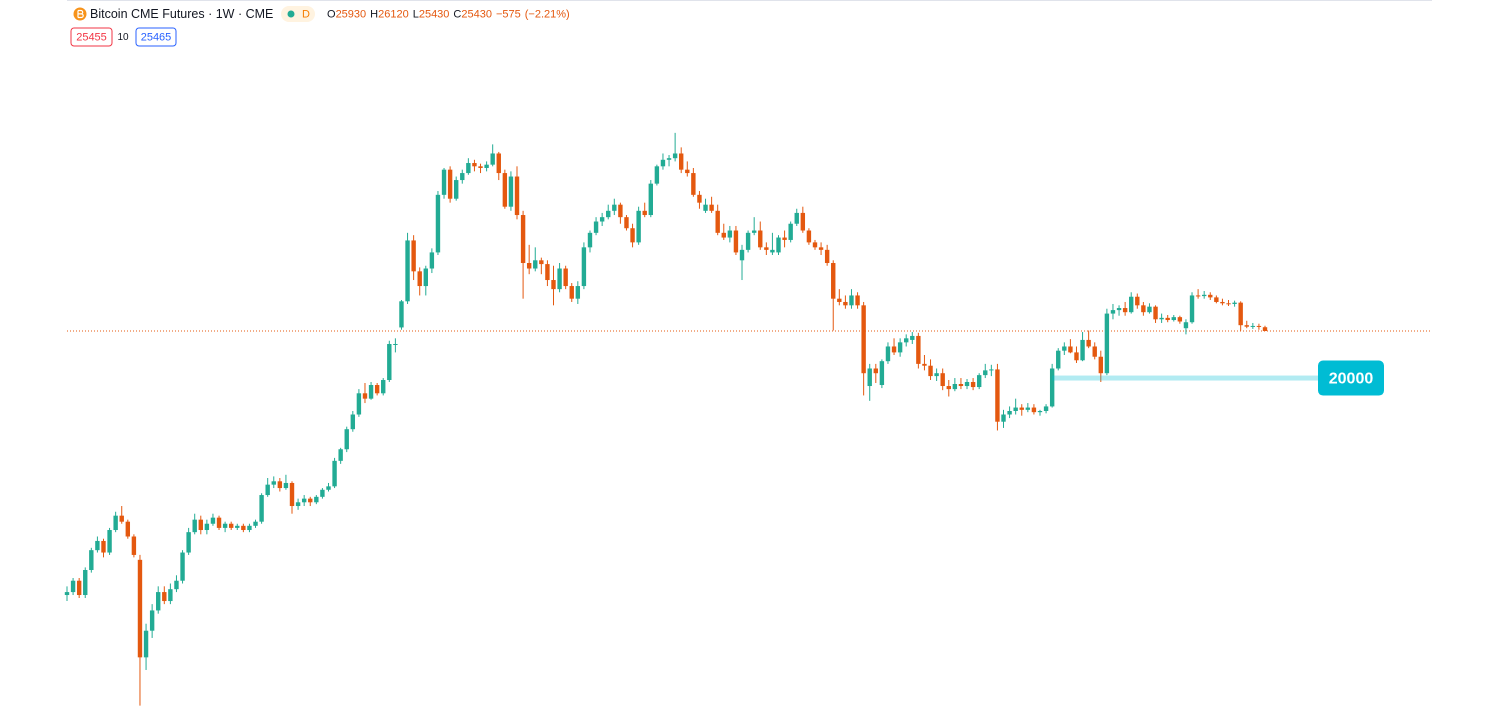  Describe the element at coordinates (156, 37) in the screenshot. I see `ask-box` at that location.